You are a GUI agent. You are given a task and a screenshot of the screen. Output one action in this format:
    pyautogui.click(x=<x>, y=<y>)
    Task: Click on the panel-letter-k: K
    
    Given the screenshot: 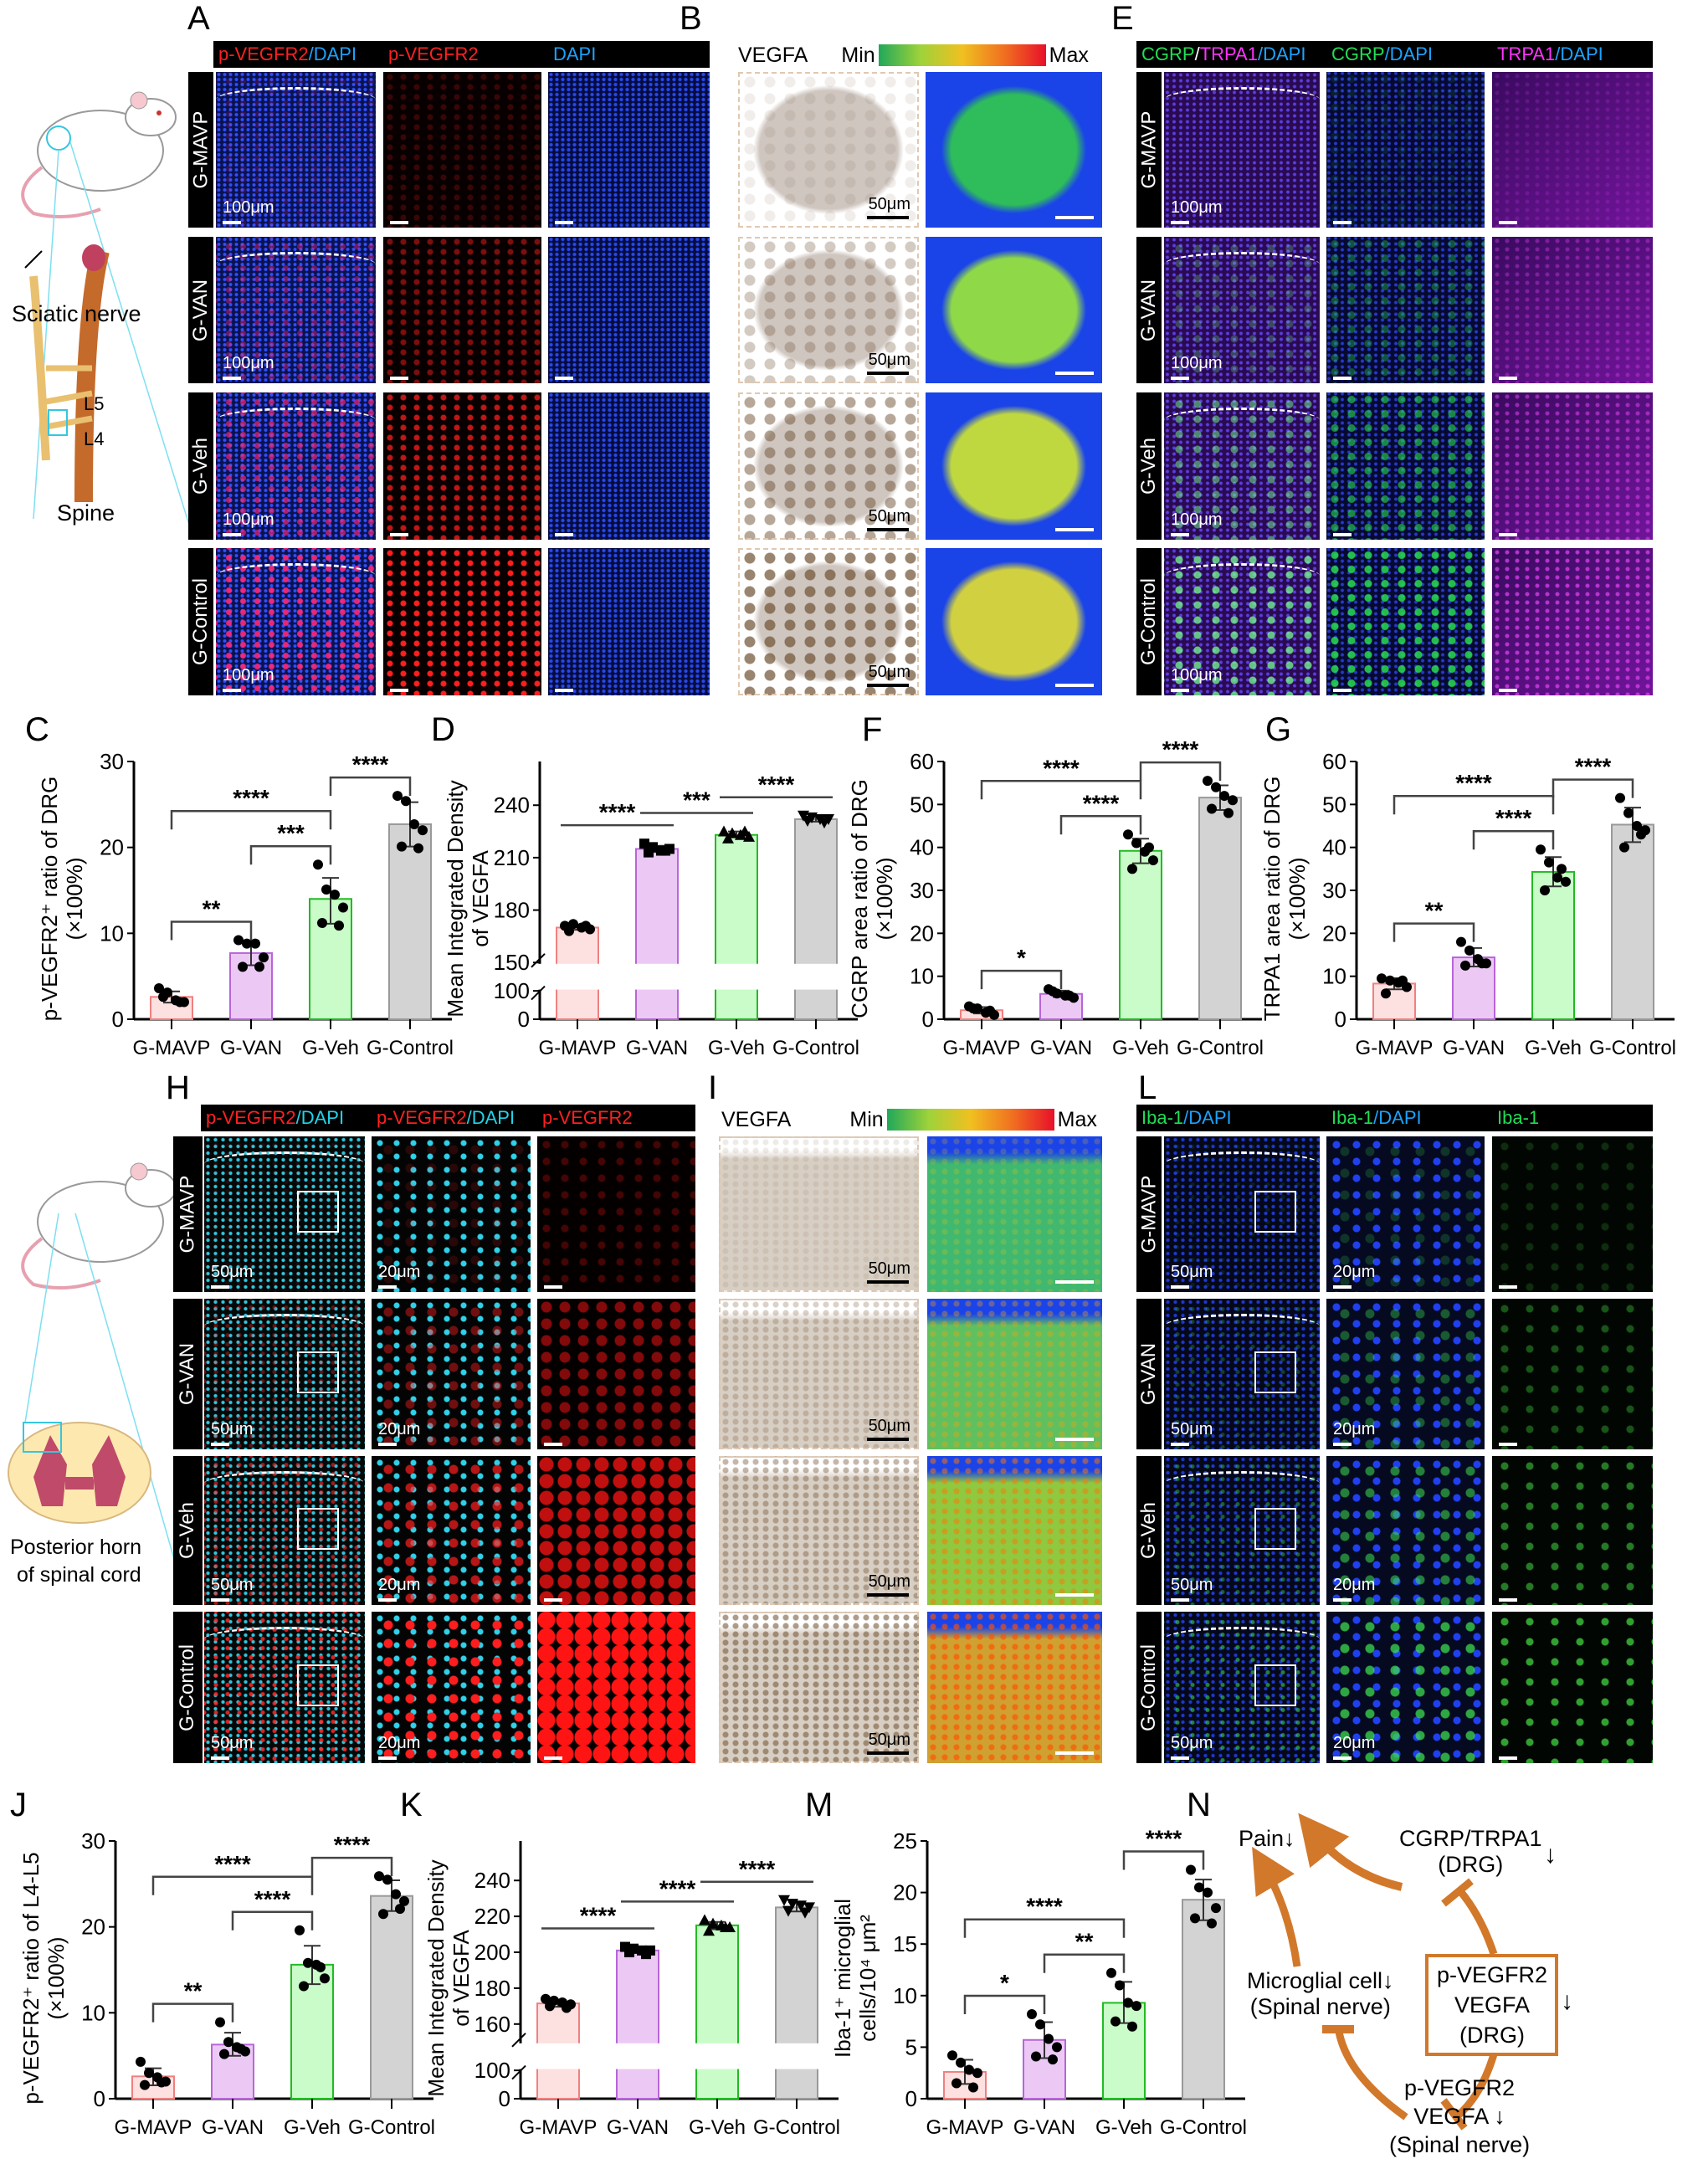 What is the action you would take?
    pyautogui.click(x=411, y=1805)
    